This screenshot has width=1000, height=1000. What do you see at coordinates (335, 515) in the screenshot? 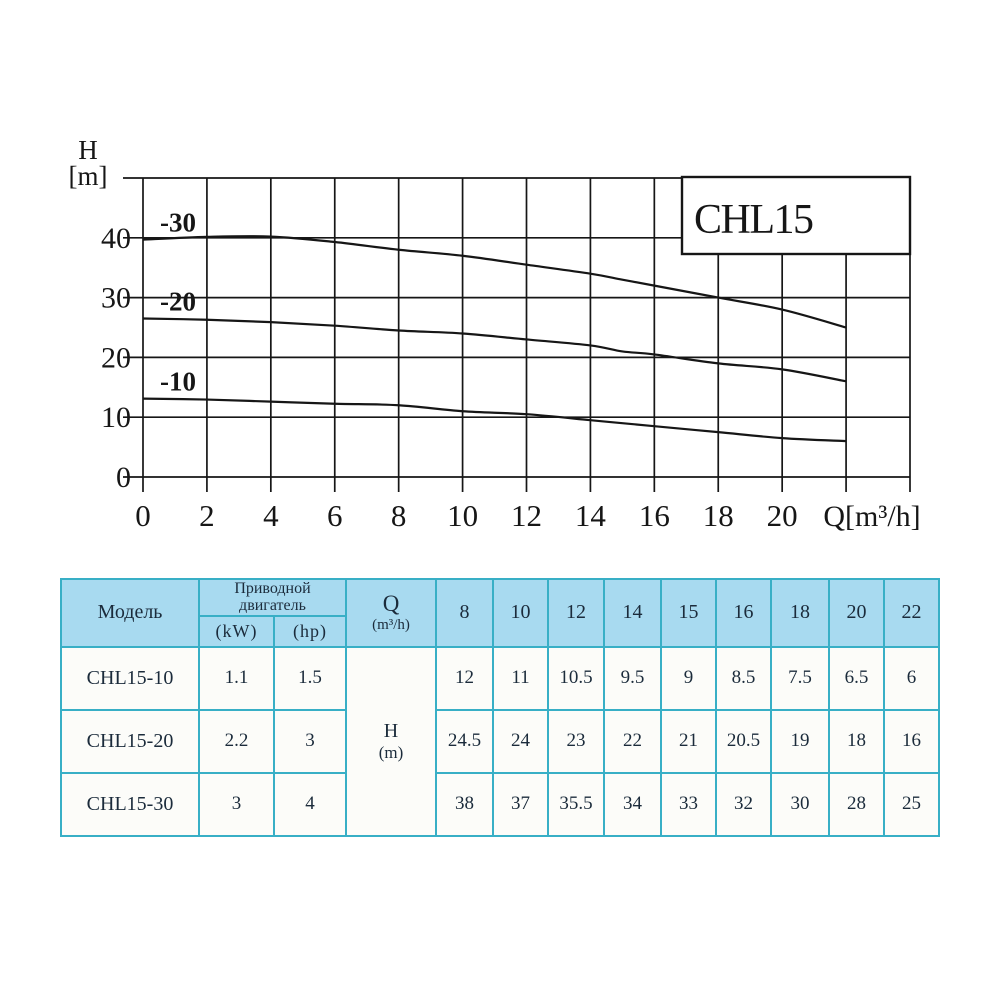
I see `x-tick-label: 6` at bounding box center [335, 515].